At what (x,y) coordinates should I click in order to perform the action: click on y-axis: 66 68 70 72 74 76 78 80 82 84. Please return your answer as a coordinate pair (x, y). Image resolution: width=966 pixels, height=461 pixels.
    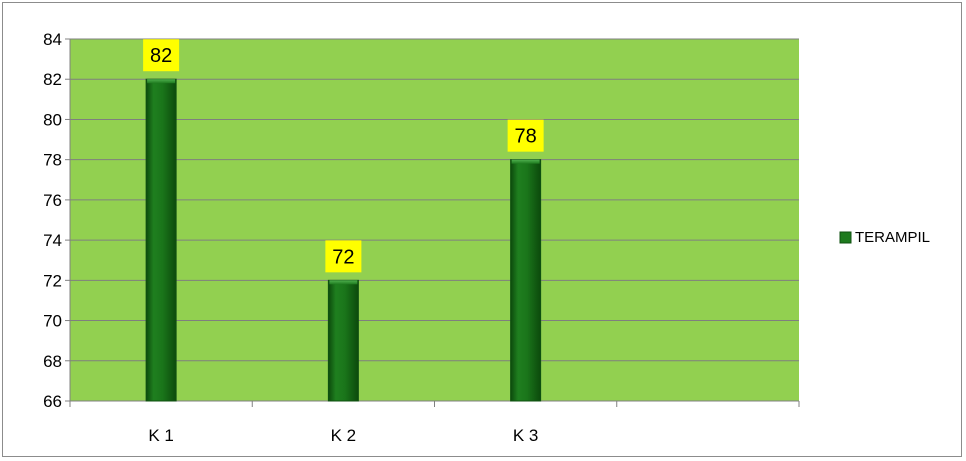
    Looking at the image, I should click on (57, 220).